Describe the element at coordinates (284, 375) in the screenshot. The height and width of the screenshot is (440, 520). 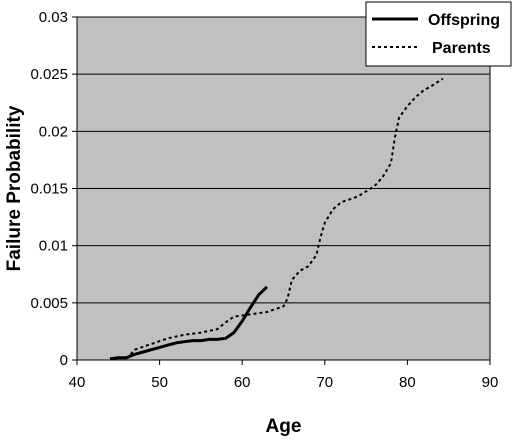
I see `x-axis-ticks: 40 50 60 70 80 90` at that location.